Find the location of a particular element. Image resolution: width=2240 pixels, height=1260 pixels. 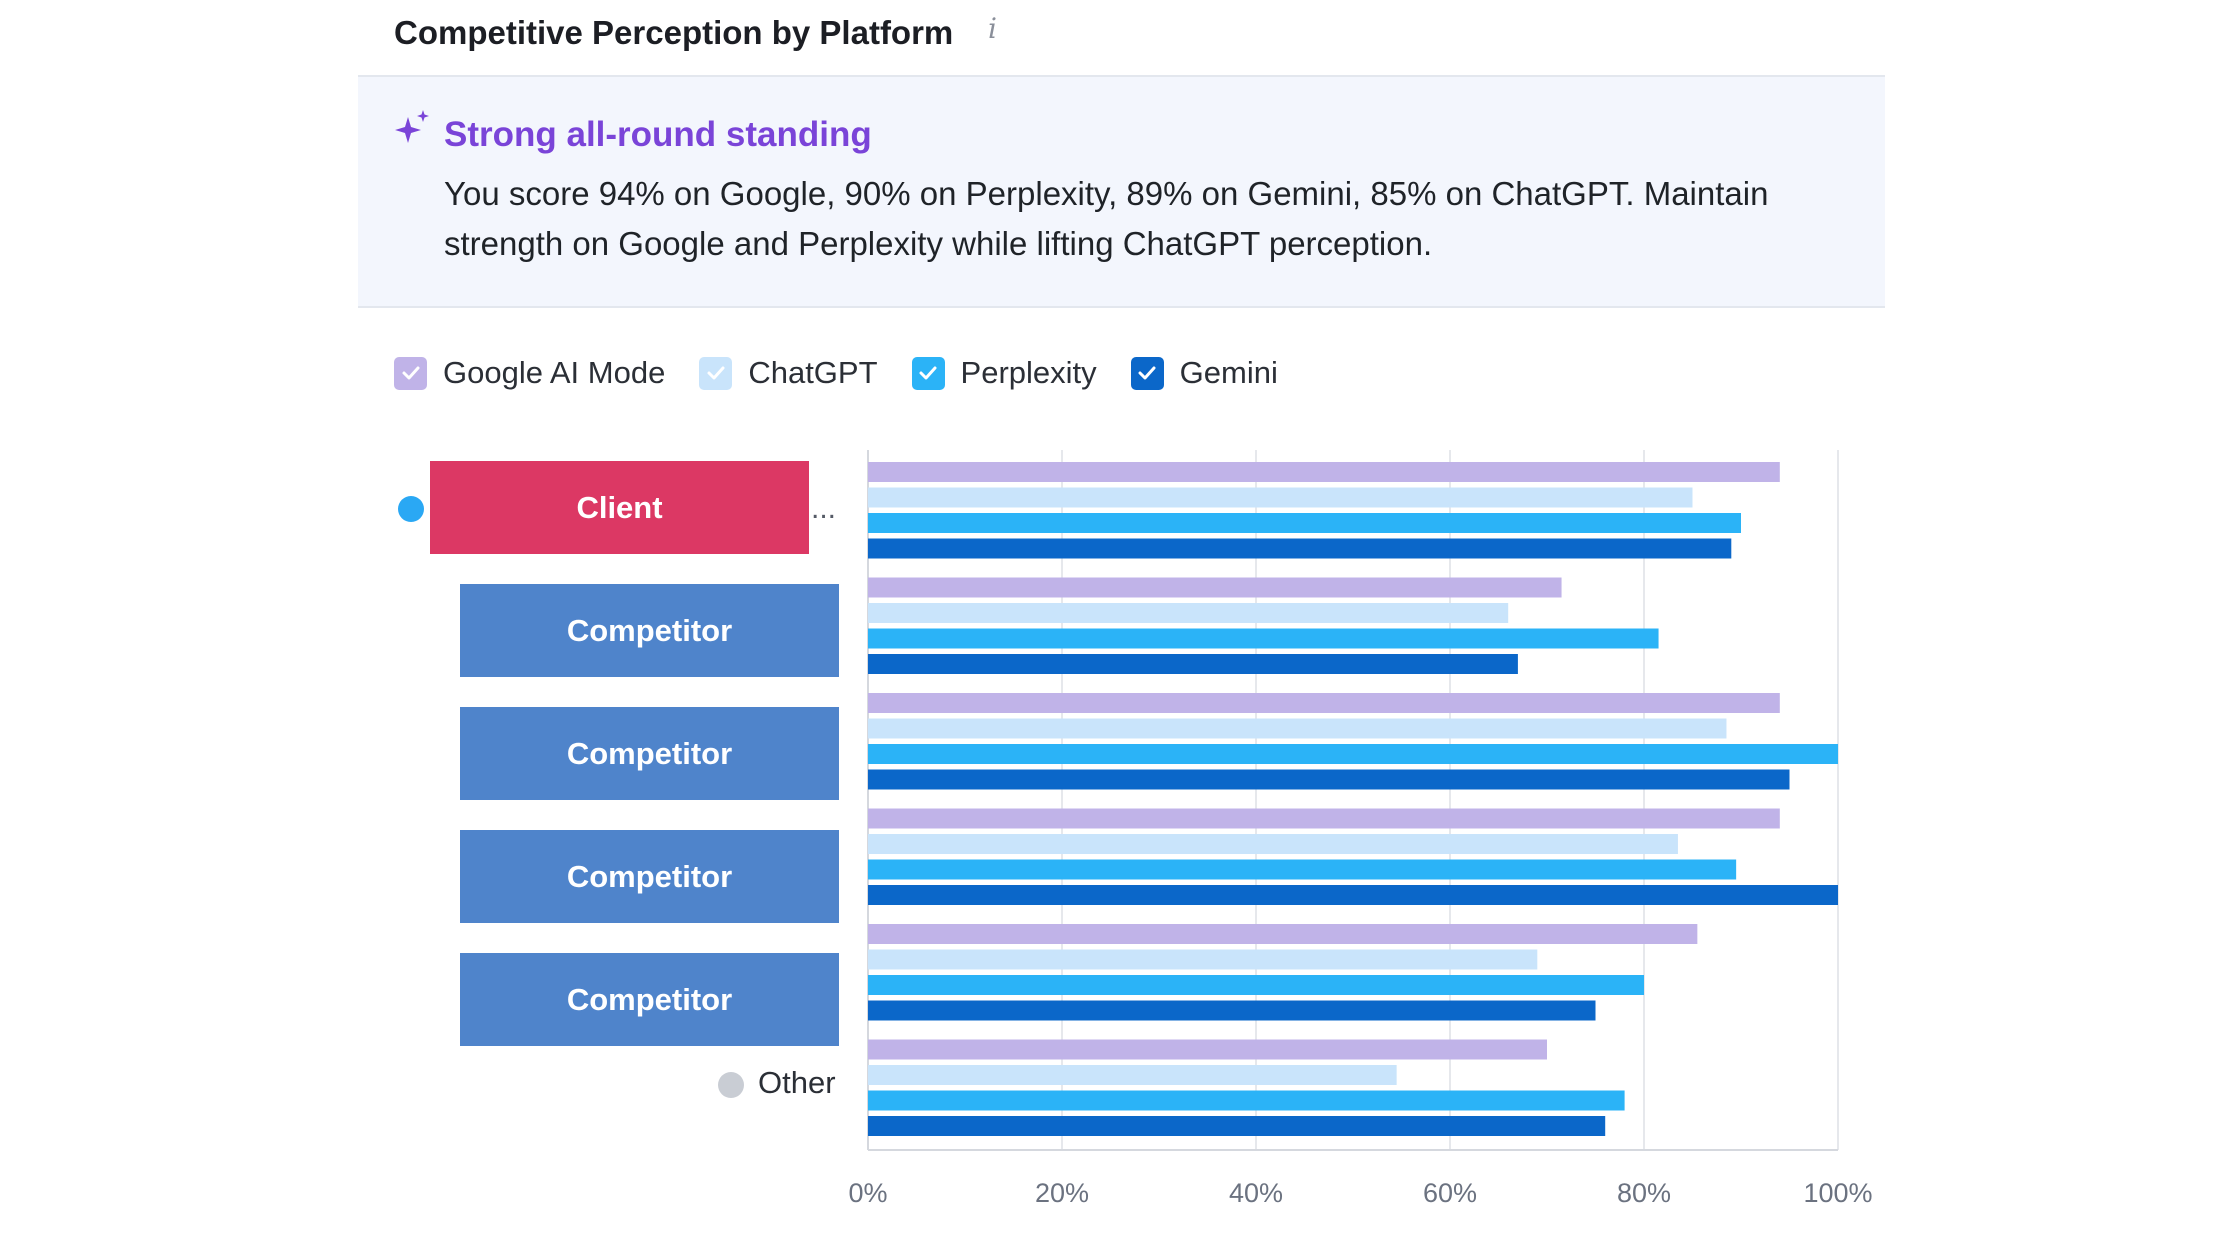

x-tick-label: 100% is located at coordinates (1837, 1193).